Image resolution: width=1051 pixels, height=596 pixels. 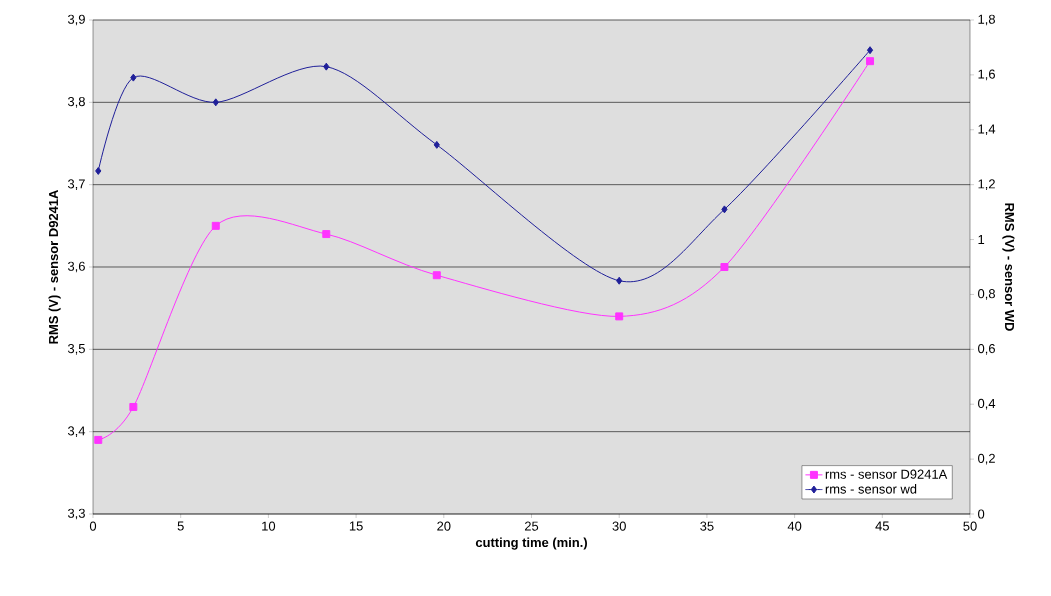 What do you see at coordinates (986, 459) in the screenshot?
I see `y2-tick-label: 0,2` at bounding box center [986, 459].